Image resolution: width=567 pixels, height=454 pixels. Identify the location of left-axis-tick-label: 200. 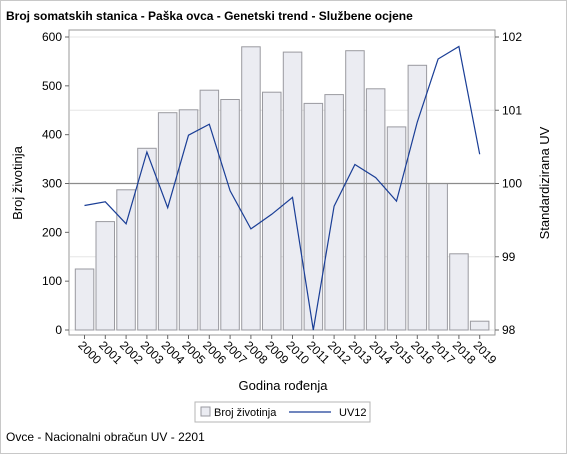
(52, 232).